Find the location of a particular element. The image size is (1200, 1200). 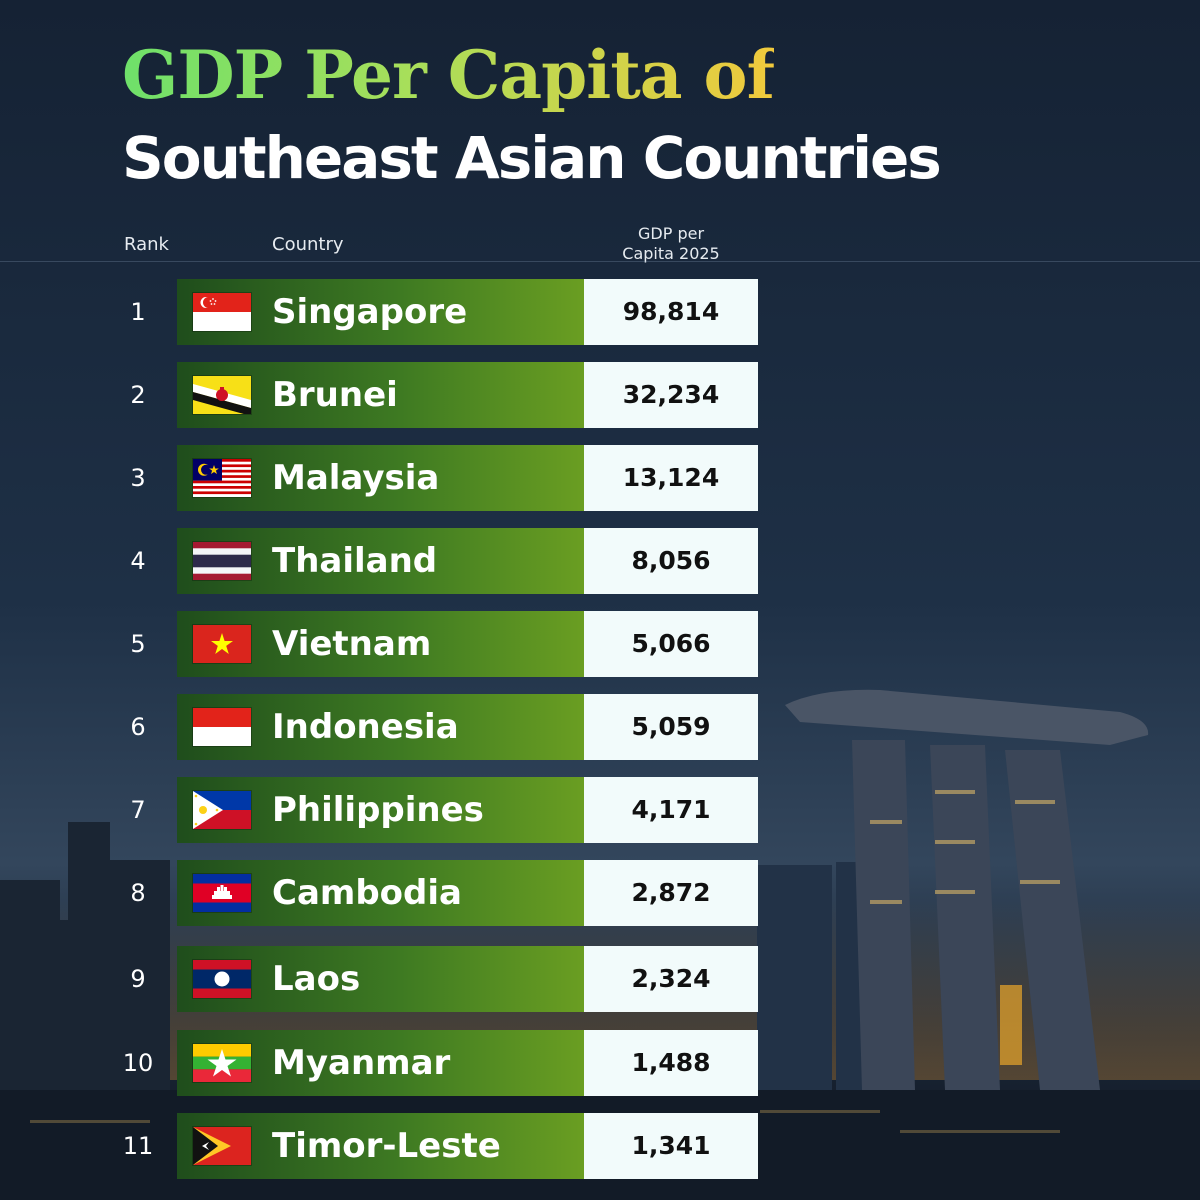

brunei-flag-icon is located at coordinates (222, 395).